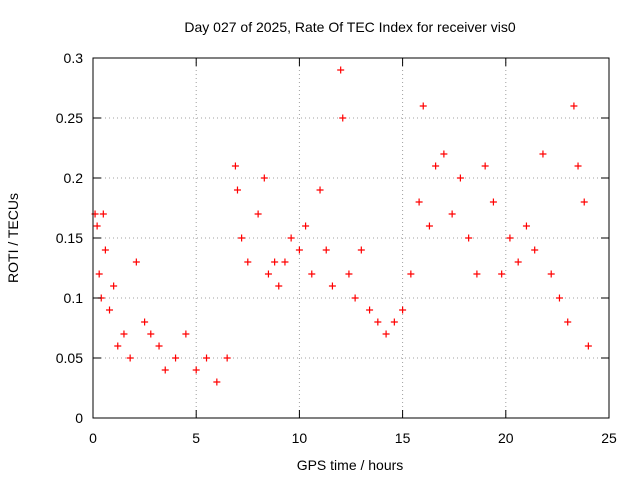 This screenshot has height=480, width=640. Describe the element at coordinates (350, 465) in the screenshot. I see `x-axis-label: GPS time / hours` at that location.